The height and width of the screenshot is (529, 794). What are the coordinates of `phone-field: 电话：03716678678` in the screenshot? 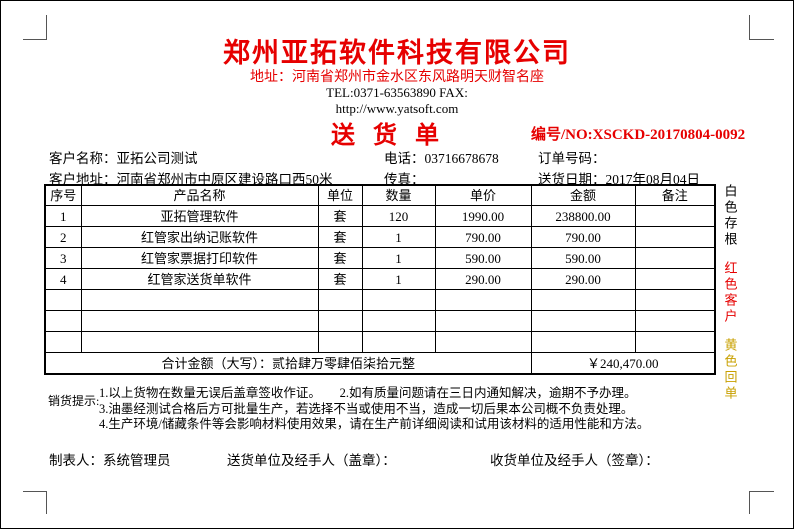 It's located at (441, 157).